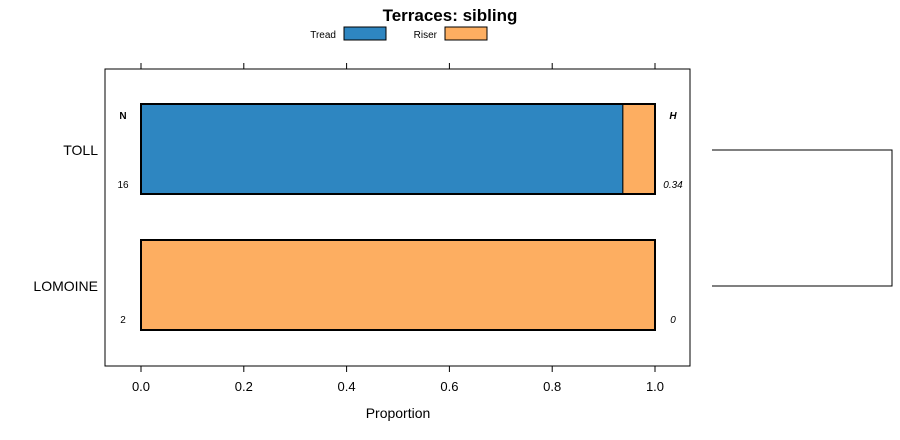 Image resolution: width=900 pixels, height=440 pixels. I want to click on dendrogram, so click(802, 218).